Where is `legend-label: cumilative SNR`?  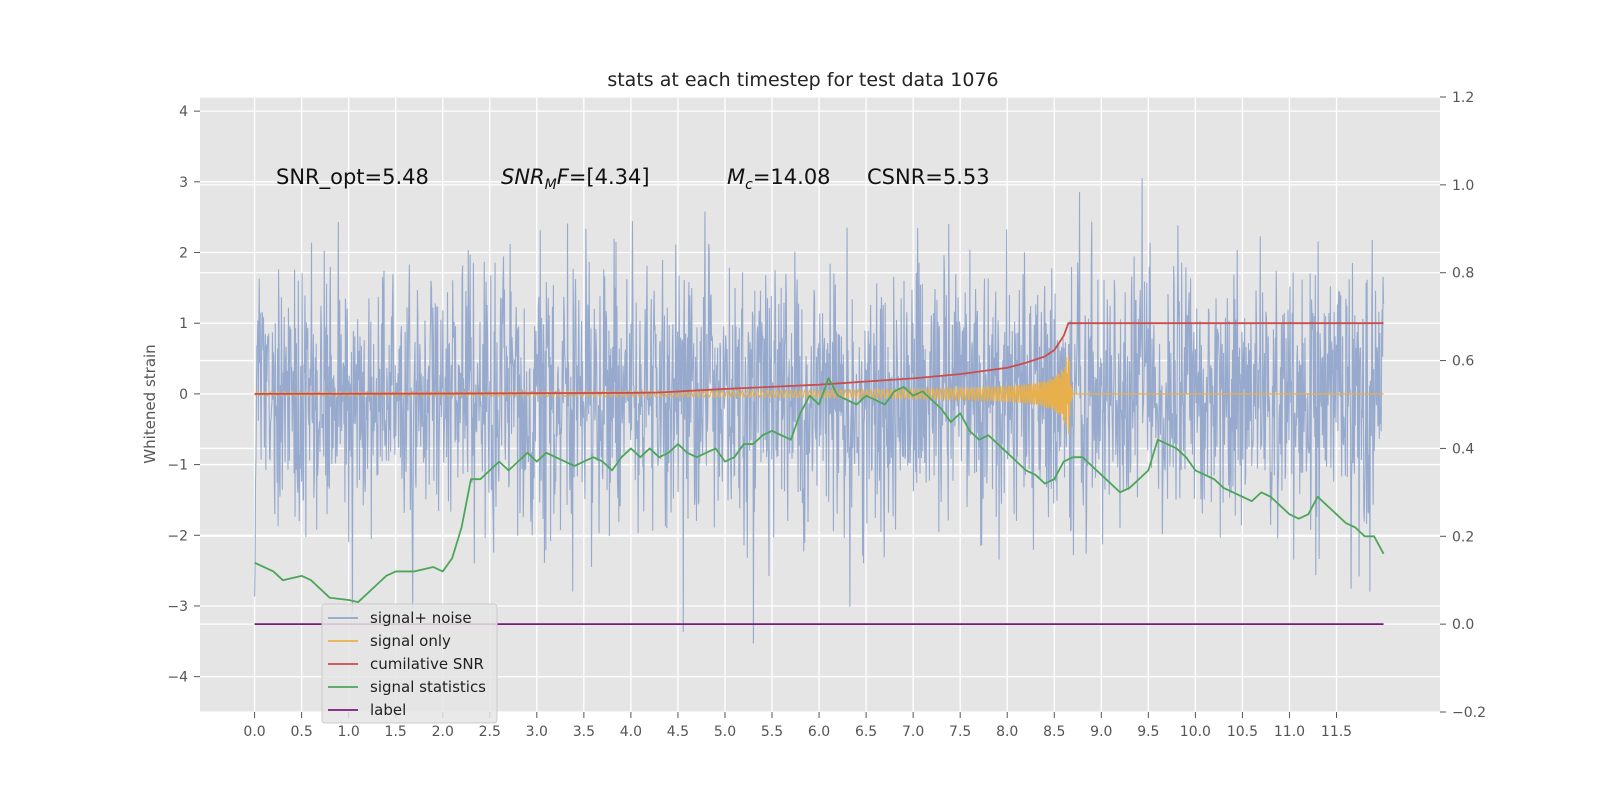
legend-label: cumilative SNR is located at coordinates (427, 664).